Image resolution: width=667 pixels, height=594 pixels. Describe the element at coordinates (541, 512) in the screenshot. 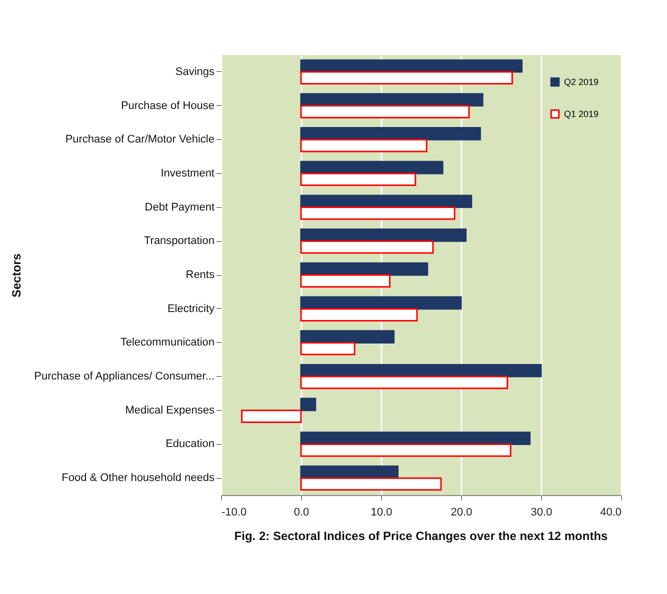

I see `x-tick-label: 30.0` at that location.